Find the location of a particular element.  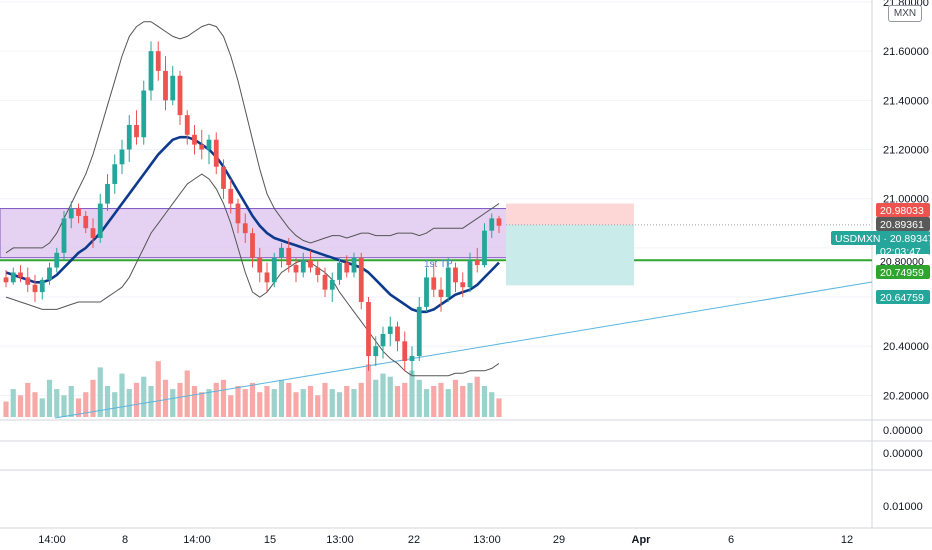

time-axis: 14:00 8 14:00 15 13:00 22 13:00 29 Apr 6 12 is located at coordinates (445, 540).